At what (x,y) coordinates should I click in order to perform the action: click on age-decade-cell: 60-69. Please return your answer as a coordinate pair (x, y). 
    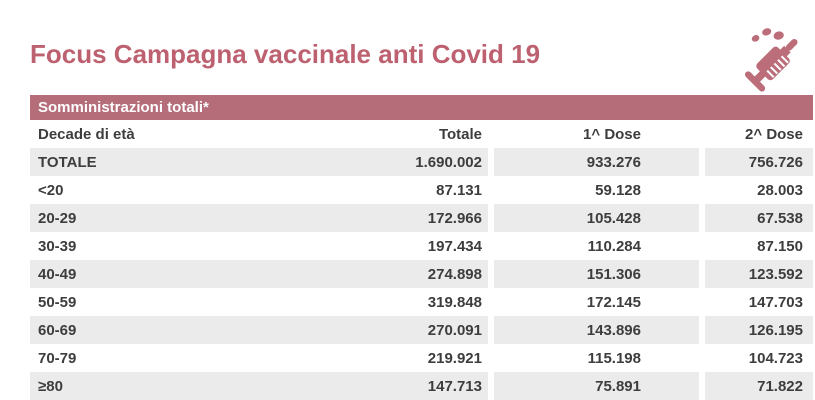
    Looking at the image, I should click on (172, 330).